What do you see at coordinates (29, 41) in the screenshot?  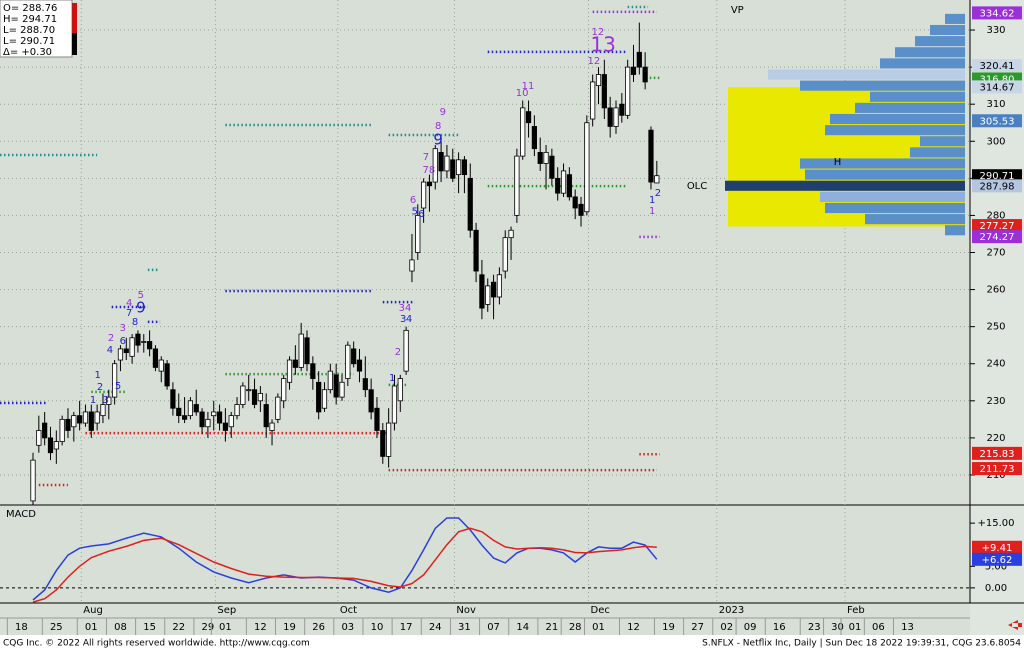 I see `ohlc-last: L= 290.71` at bounding box center [29, 41].